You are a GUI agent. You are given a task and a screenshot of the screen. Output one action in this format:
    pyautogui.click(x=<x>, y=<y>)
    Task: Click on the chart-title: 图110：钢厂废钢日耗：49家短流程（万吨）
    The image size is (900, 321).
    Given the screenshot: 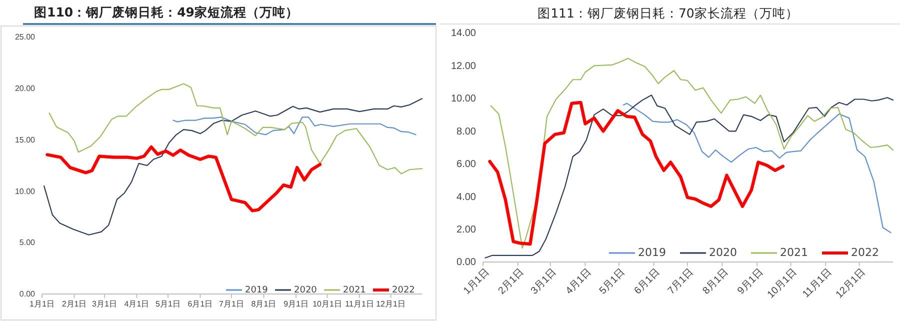 What is the action you would take?
    pyautogui.click(x=166, y=12)
    